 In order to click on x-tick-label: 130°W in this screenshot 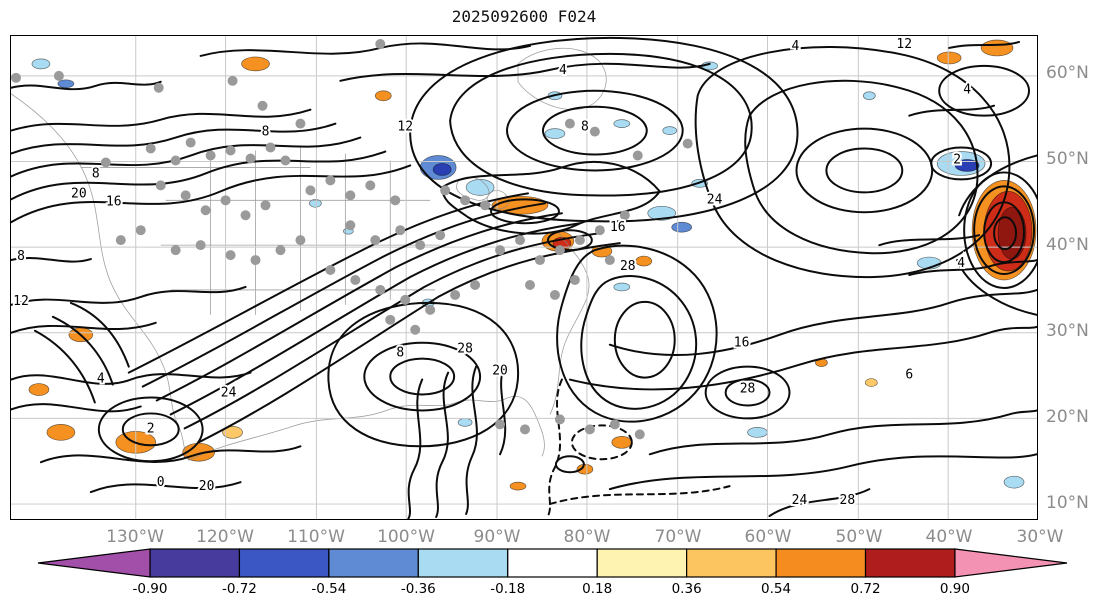, I will do `click(135, 537)`.